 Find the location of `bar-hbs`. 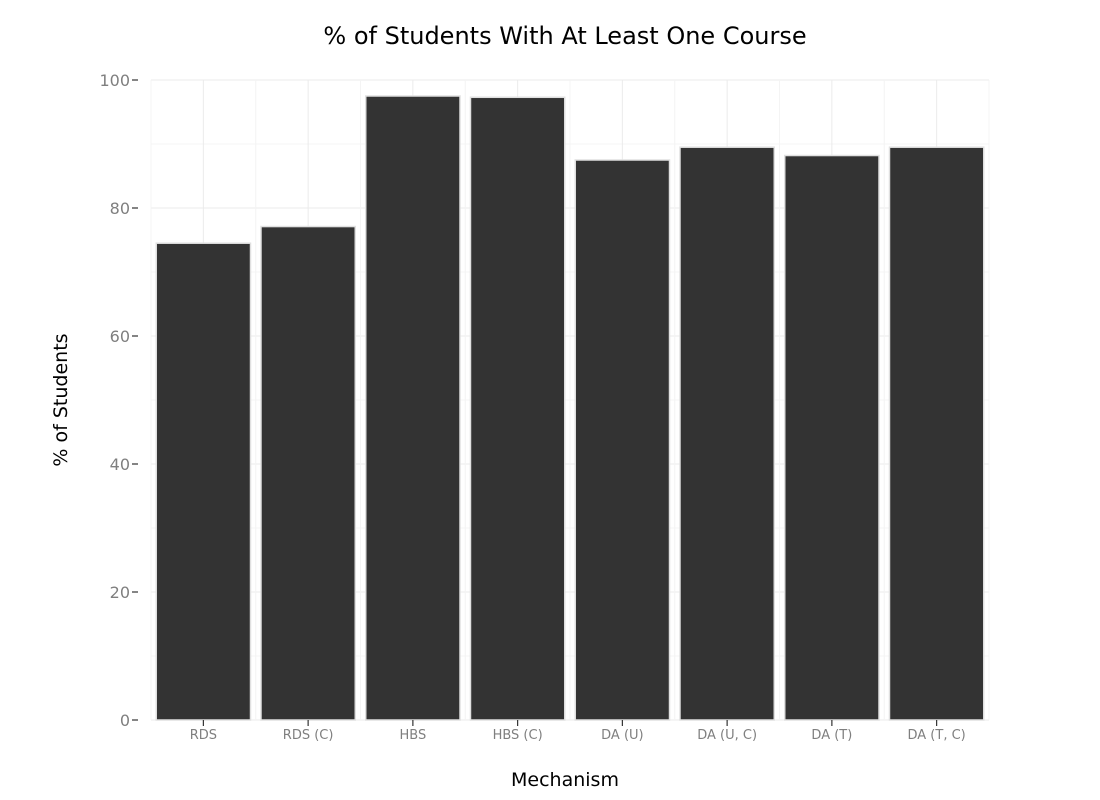

bar-hbs is located at coordinates (412, 408).